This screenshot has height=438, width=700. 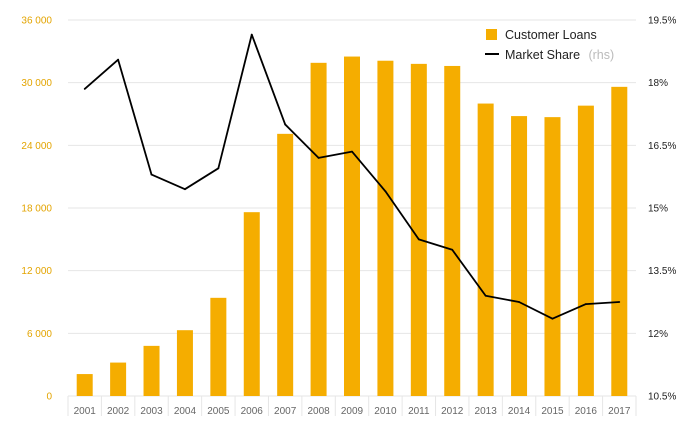 What do you see at coordinates (519, 256) in the screenshot?
I see `bar-customer-loans-2014` at bounding box center [519, 256].